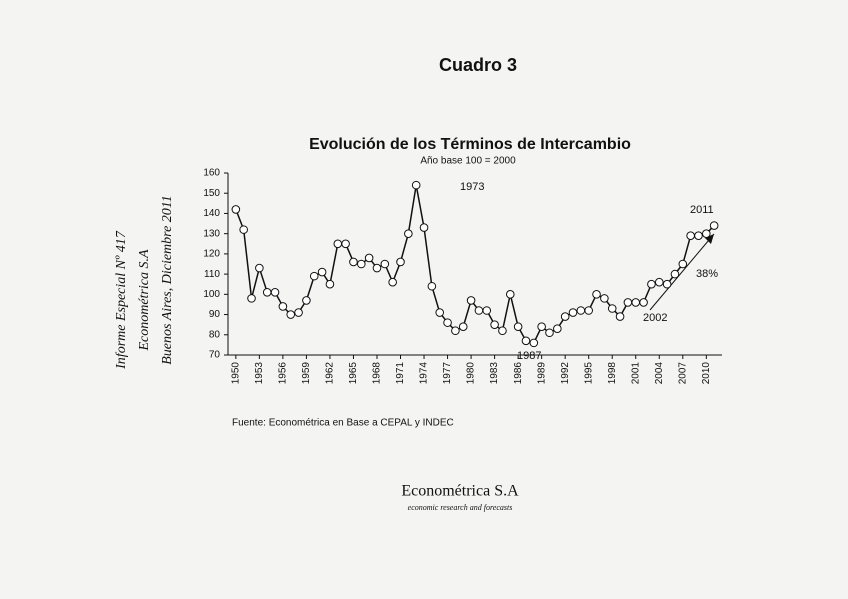 This screenshot has width=848, height=599. Describe the element at coordinates (353, 373) in the screenshot. I see `x-tick-label: 1965` at that location.